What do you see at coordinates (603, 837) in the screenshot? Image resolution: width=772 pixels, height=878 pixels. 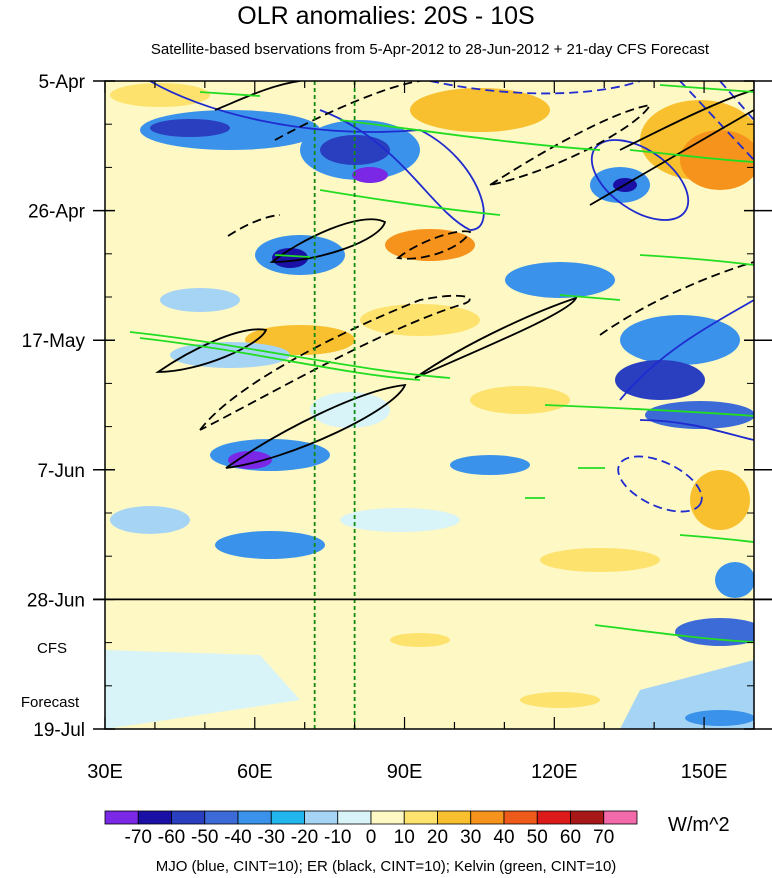 I see `colorbar-label: 70` at bounding box center [603, 837].